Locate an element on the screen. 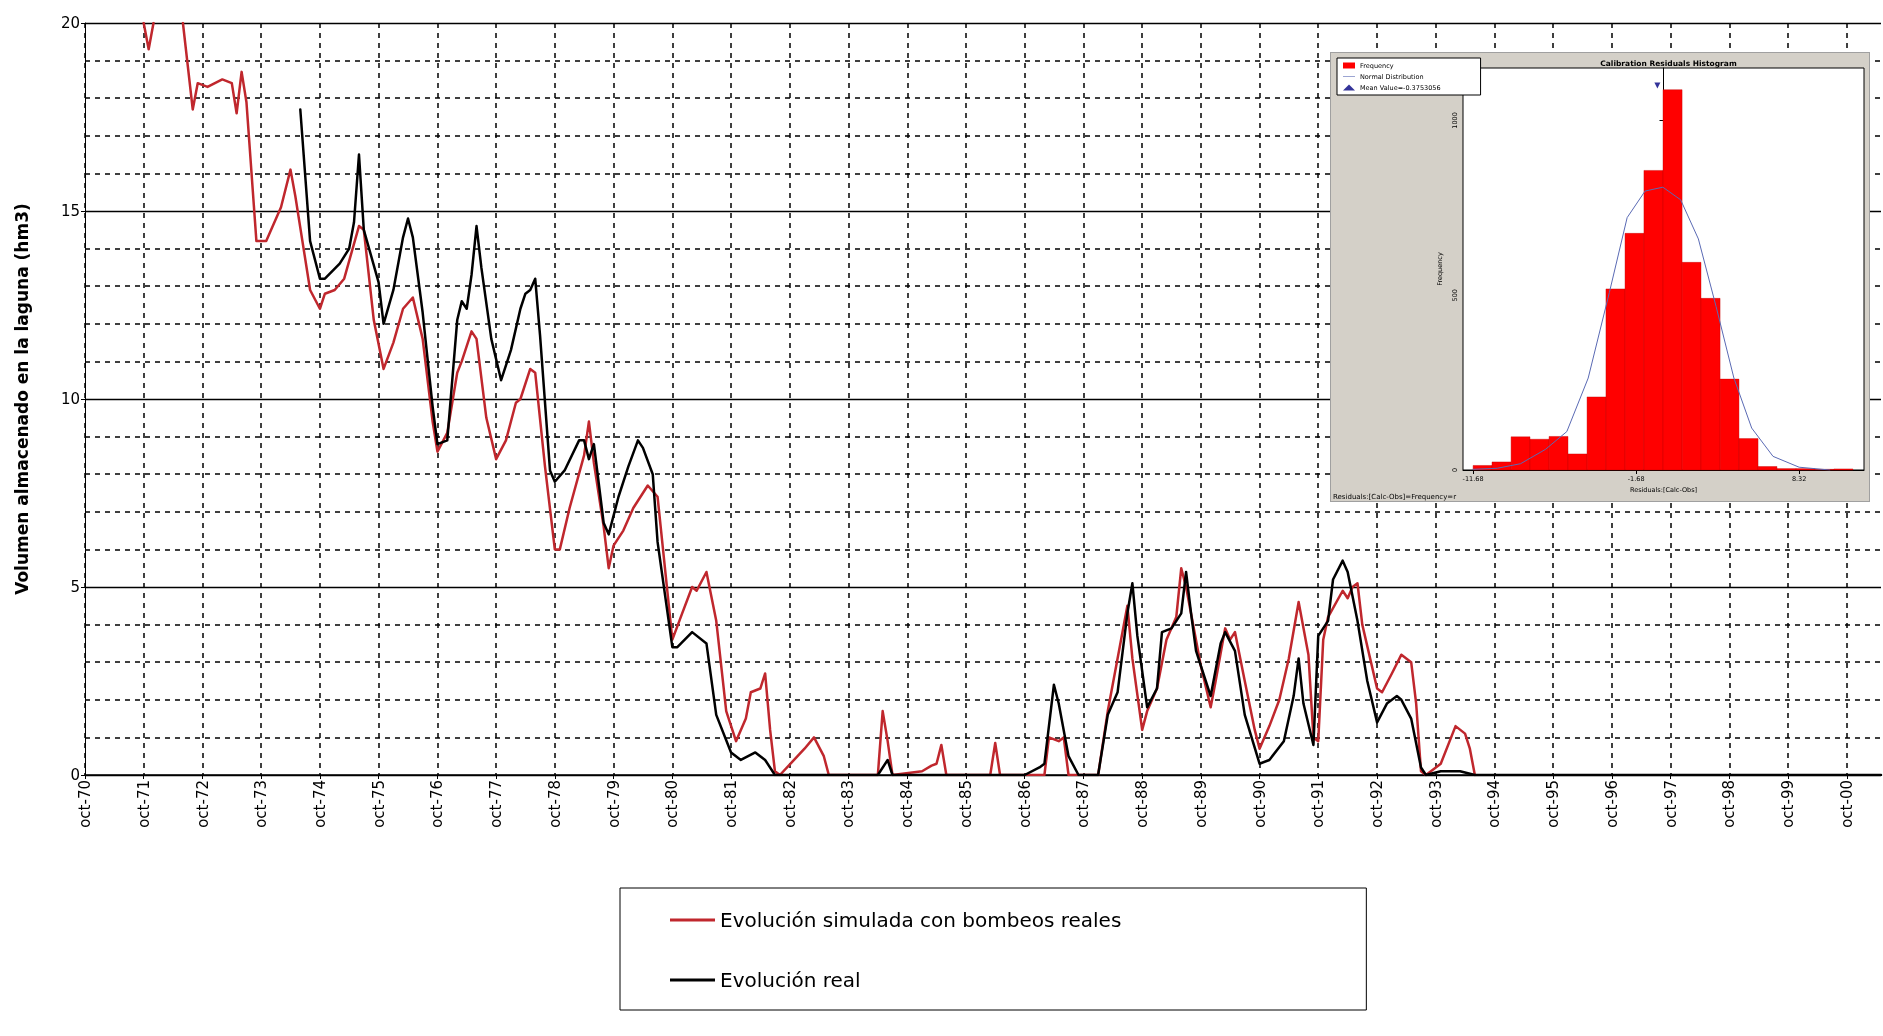 This screenshot has width=1883, height=1036. legend-label: Evolución simulada con bombeos reales is located at coordinates (921, 920).